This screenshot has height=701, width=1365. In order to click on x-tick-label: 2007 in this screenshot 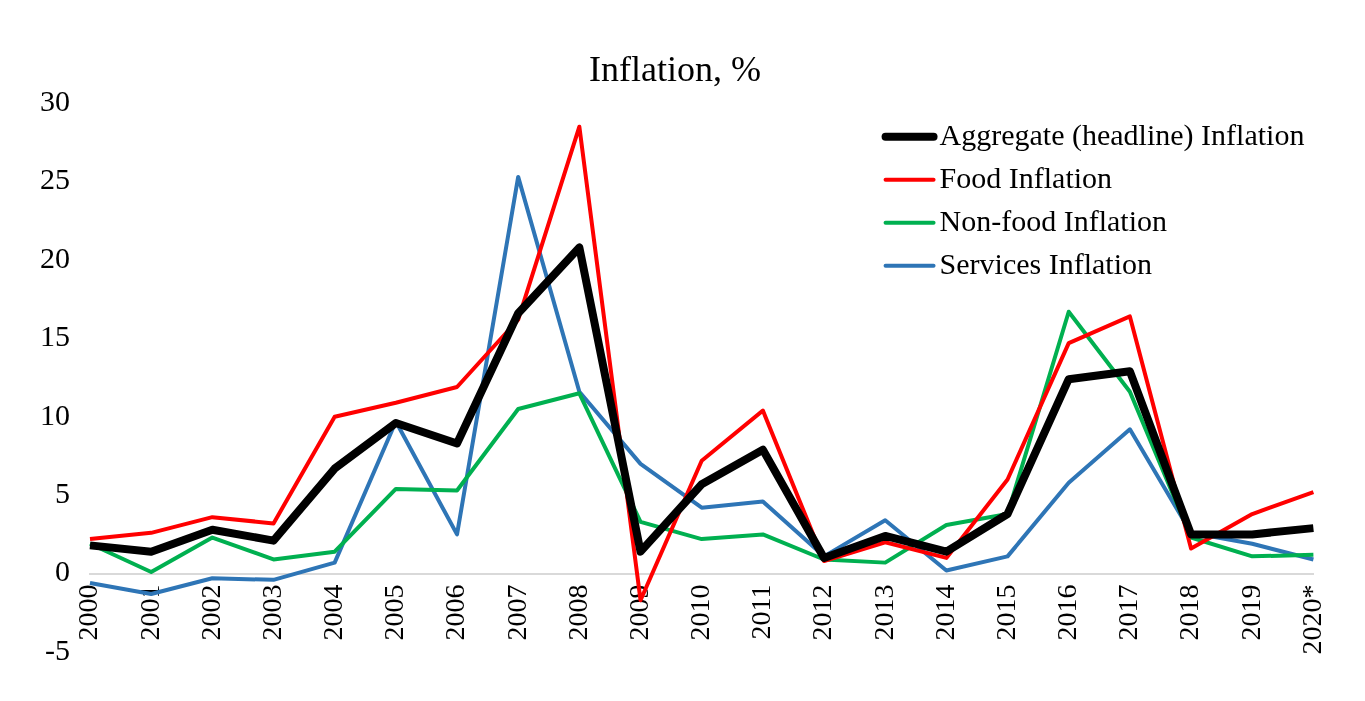, I will do `click(516, 612)`.